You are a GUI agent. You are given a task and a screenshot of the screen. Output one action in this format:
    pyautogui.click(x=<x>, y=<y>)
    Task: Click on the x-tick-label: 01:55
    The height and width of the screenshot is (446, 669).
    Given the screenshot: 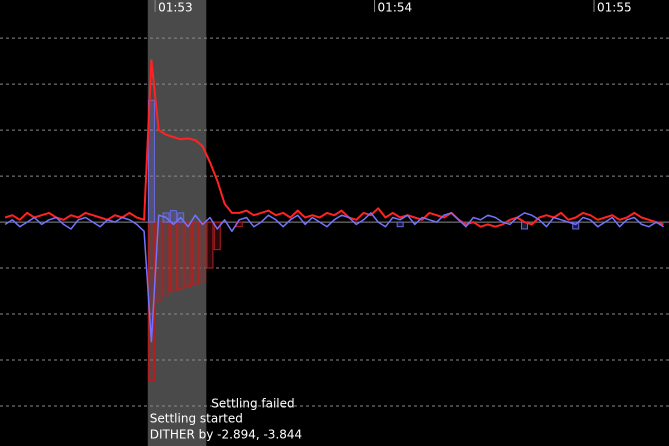 What is the action you would take?
    pyautogui.click(x=614, y=8)
    